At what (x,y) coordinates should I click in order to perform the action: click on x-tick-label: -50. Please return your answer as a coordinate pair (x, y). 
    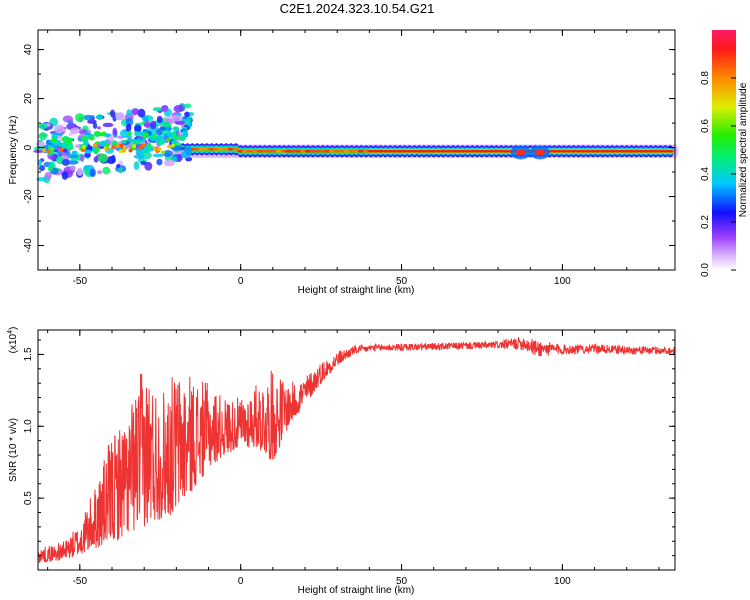
    Looking at the image, I should click on (80, 281).